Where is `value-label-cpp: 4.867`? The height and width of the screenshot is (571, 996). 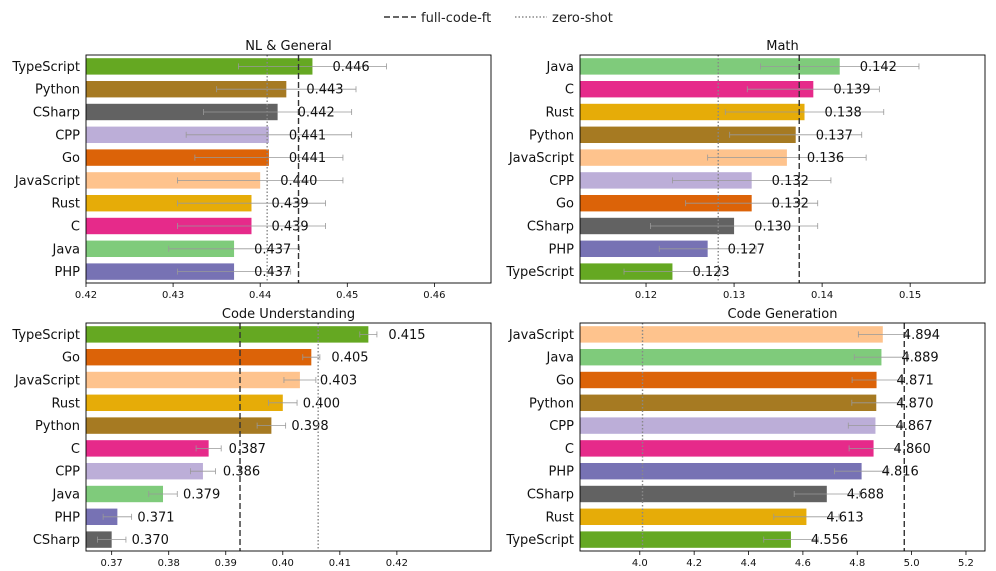 value-label-cpp: 4.867 is located at coordinates (913, 426).